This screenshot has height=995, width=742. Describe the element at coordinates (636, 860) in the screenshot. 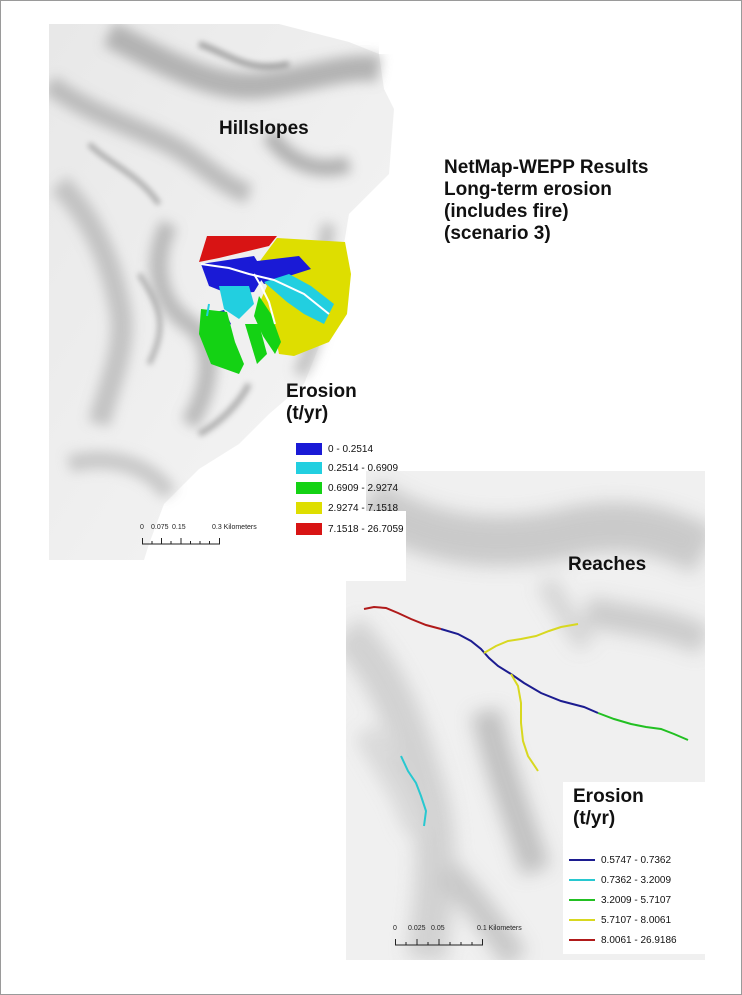

I see `legend-label: 0.5747 - 0.7362` at that location.